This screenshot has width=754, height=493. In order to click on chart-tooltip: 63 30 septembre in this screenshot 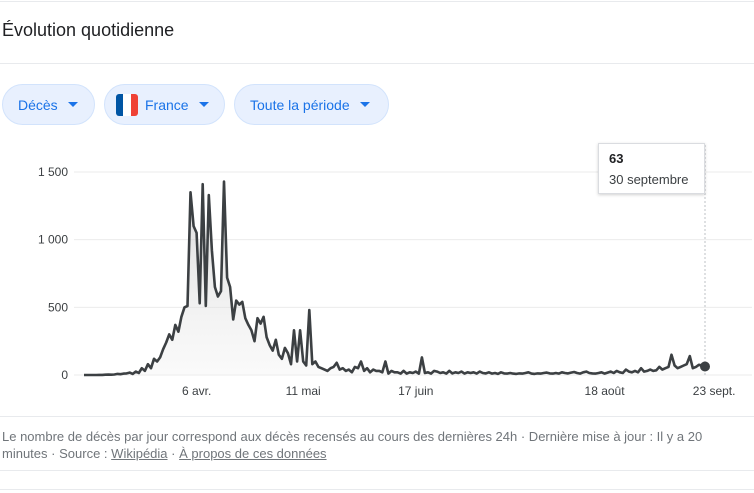, I will do `click(651, 168)`.